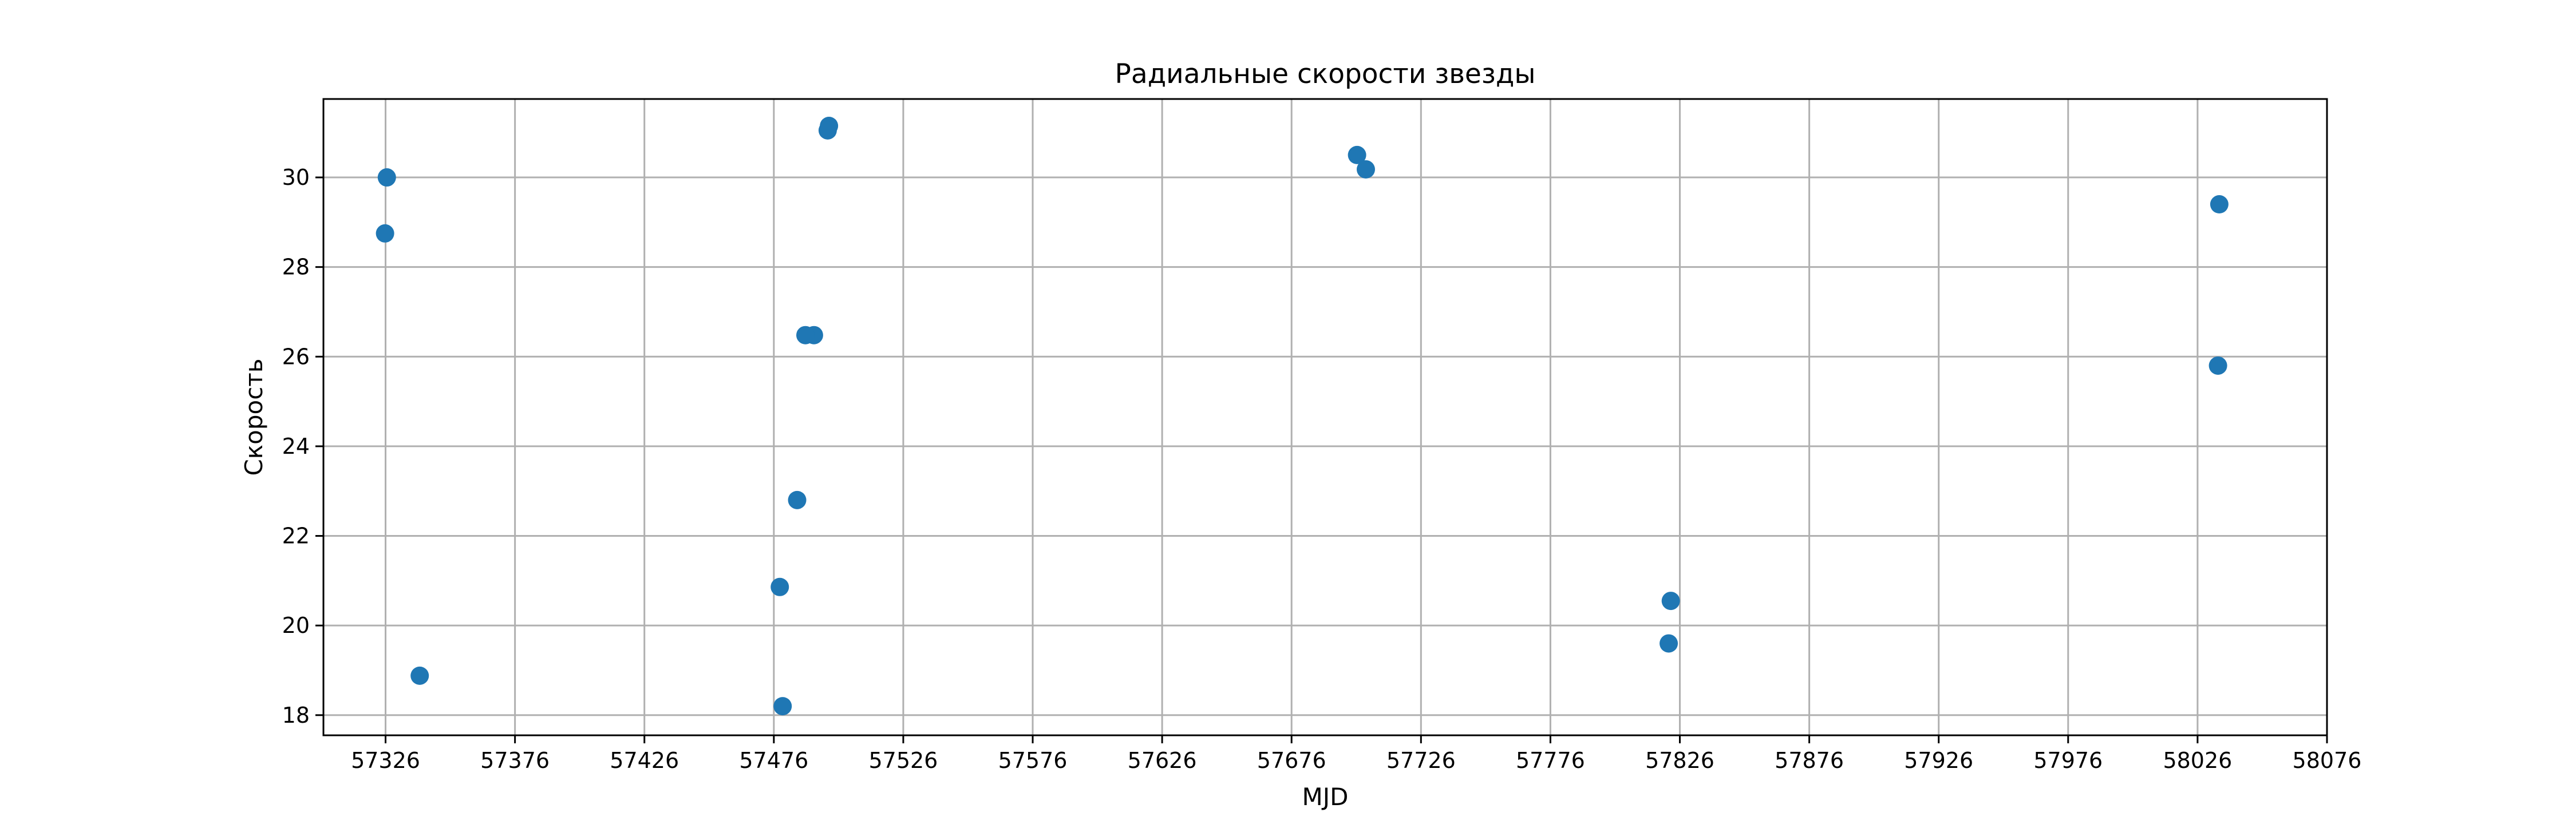 The width and height of the screenshot is (2576, 824). I want to click on x-tick-label: 57476, so click(773, 760).